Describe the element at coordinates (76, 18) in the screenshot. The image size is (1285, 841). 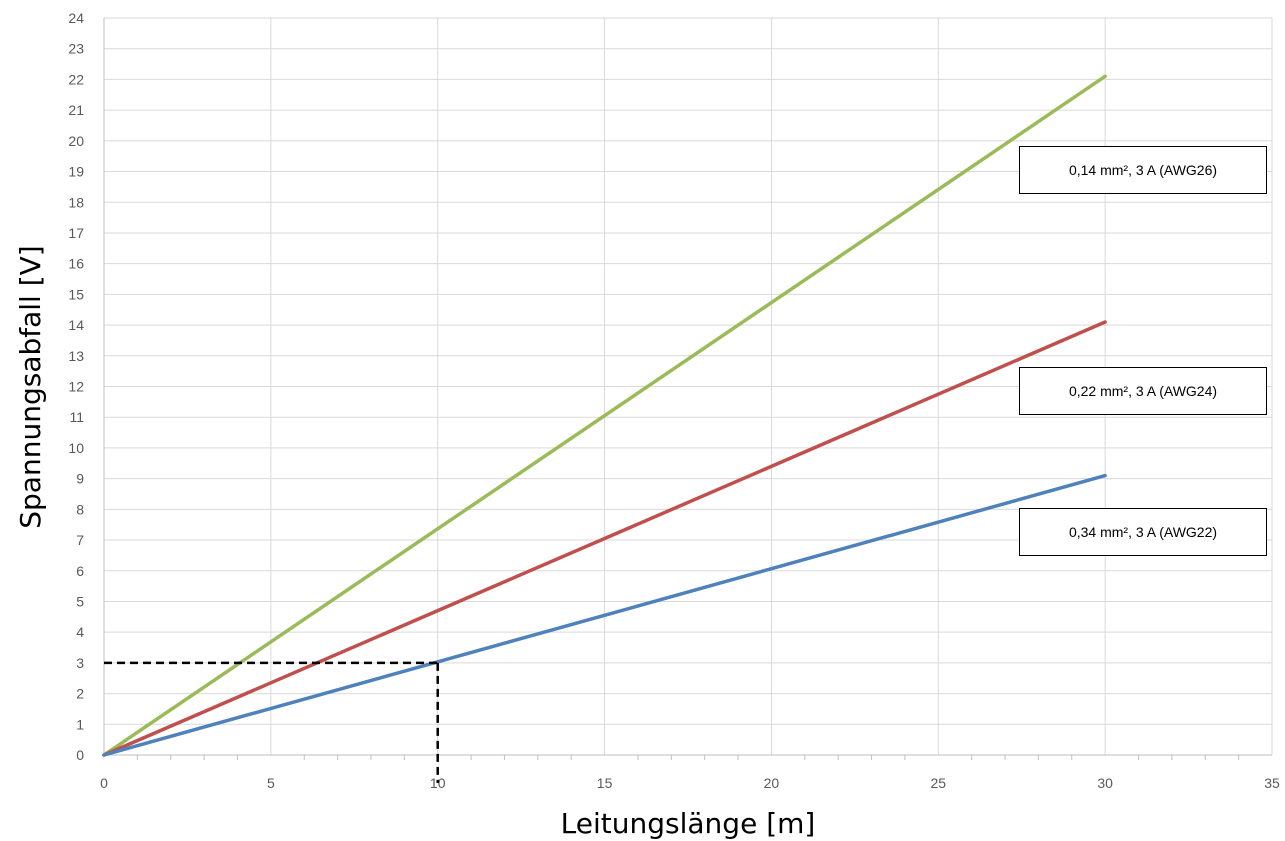
I see `y-tick-label: 24` at that location.